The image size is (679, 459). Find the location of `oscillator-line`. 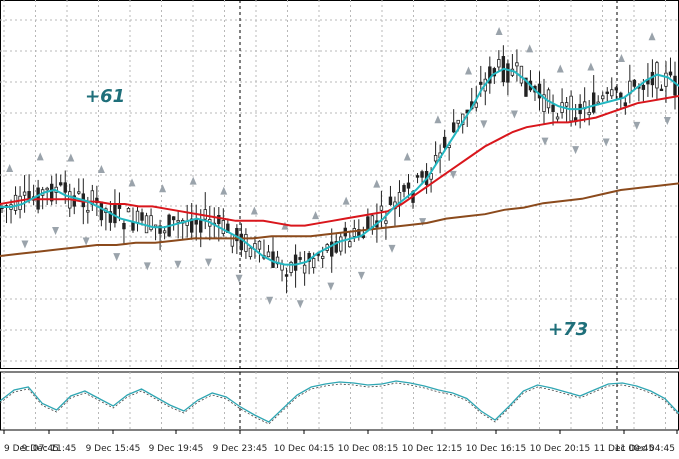

oscillator-line is located at coordinates (339, 401).